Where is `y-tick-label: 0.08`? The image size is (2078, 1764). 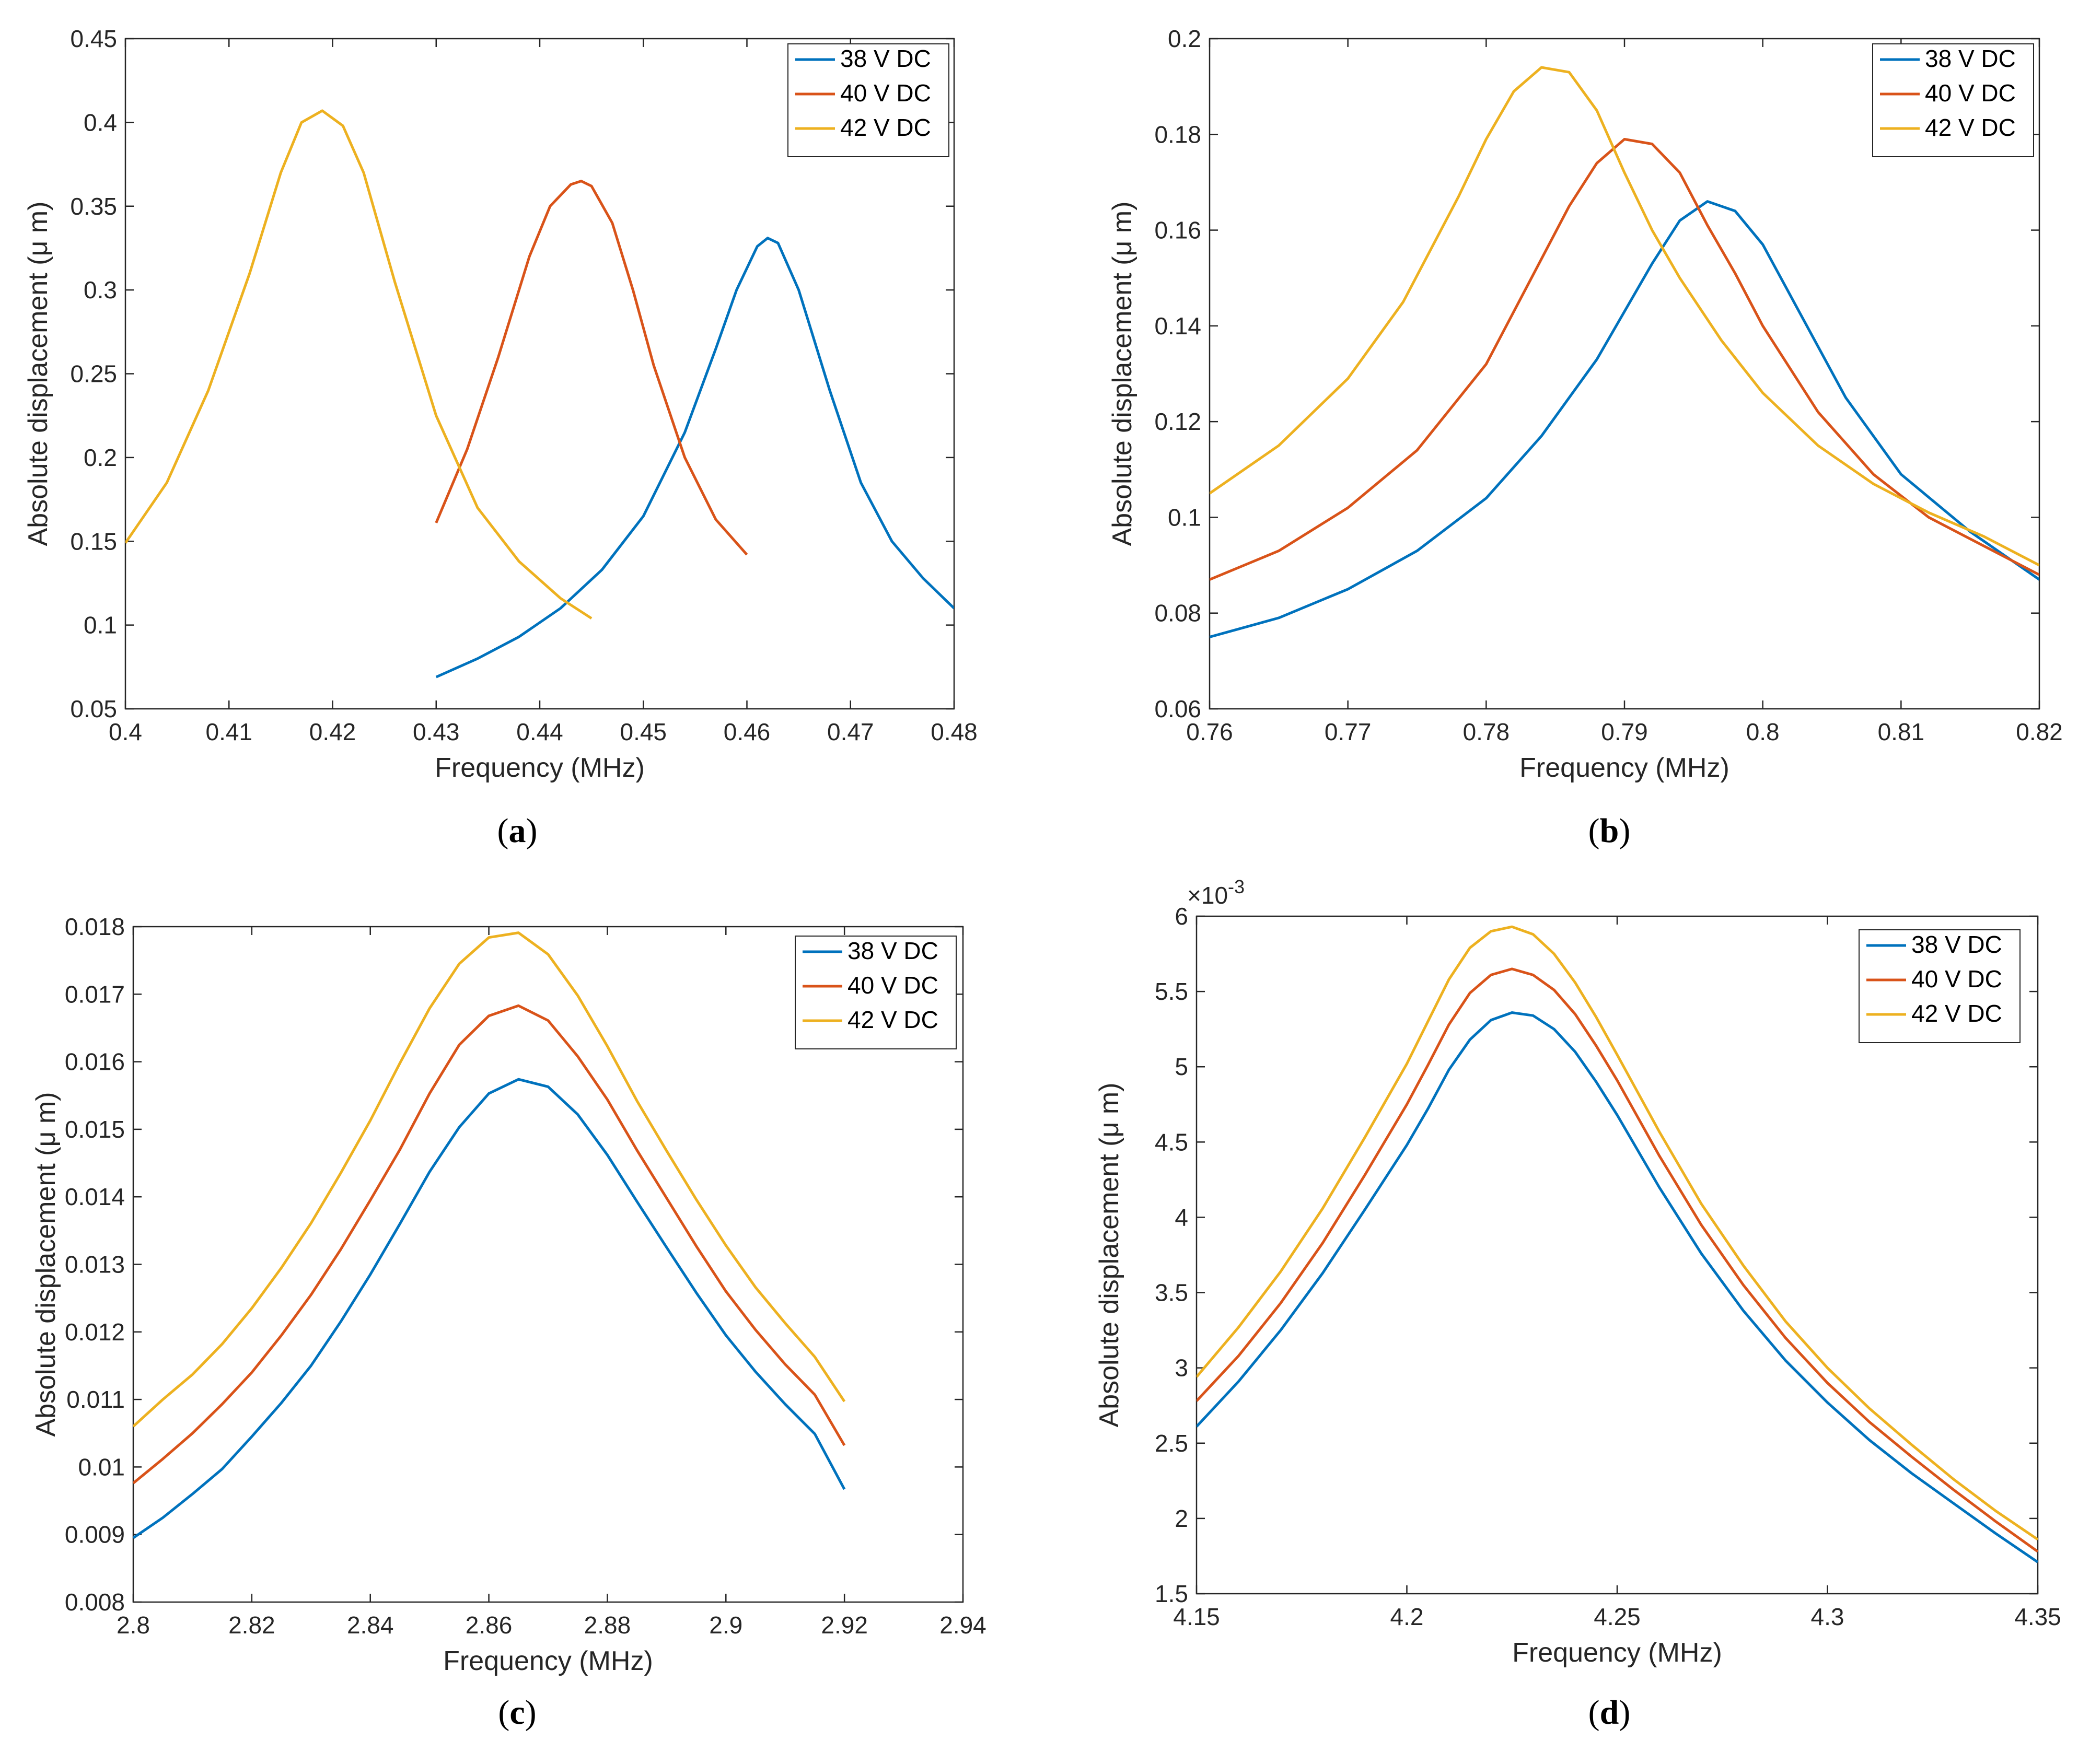 y-tick-label: 0.08 is located at coordinates (1177, 613).